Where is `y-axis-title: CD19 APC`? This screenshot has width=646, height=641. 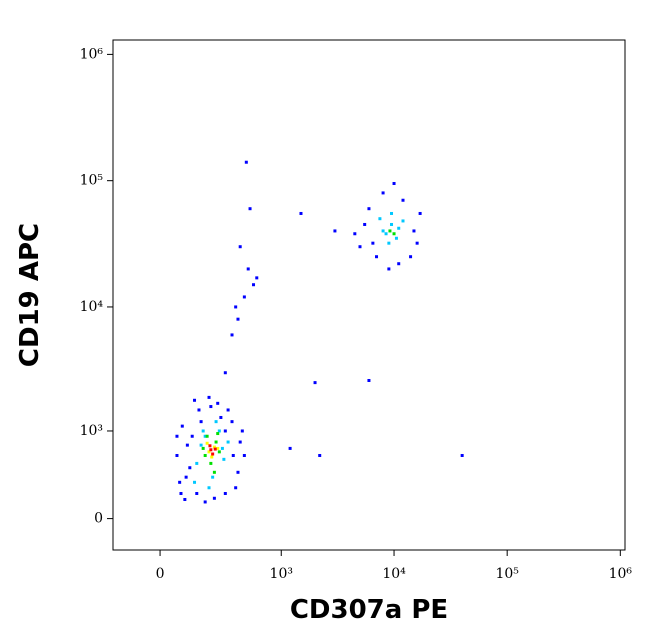
y-axis-title: CD19 APC is located at coordinates (30, 295).